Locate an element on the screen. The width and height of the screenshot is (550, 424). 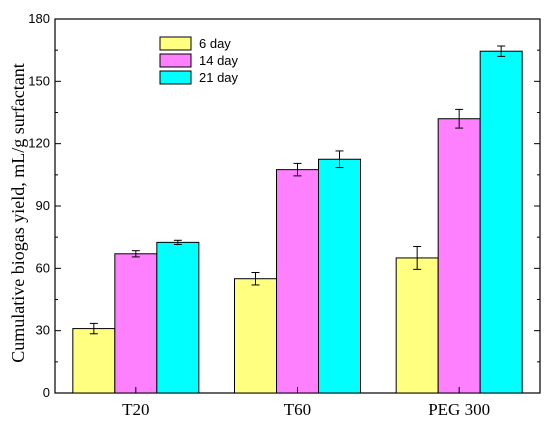
y-tick-label: 0 is located at coordinates (46, 392).